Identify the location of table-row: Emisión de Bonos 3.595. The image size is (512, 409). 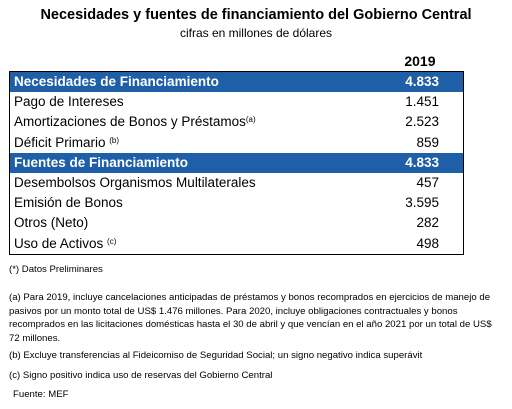
(236, 203).